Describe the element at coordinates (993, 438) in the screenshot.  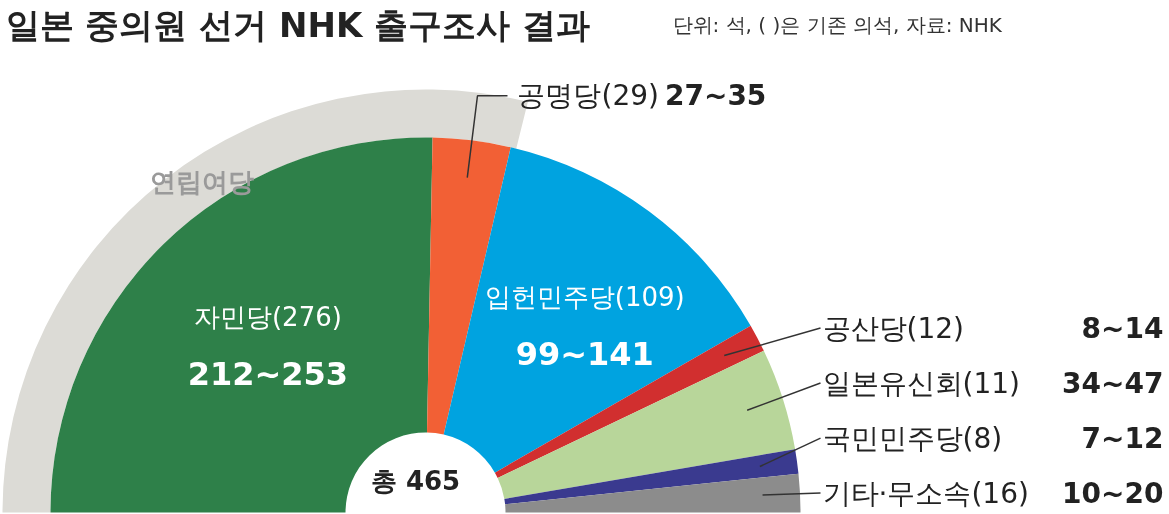
I see `category-label: 국민민주당(8) 7~12` at that location.